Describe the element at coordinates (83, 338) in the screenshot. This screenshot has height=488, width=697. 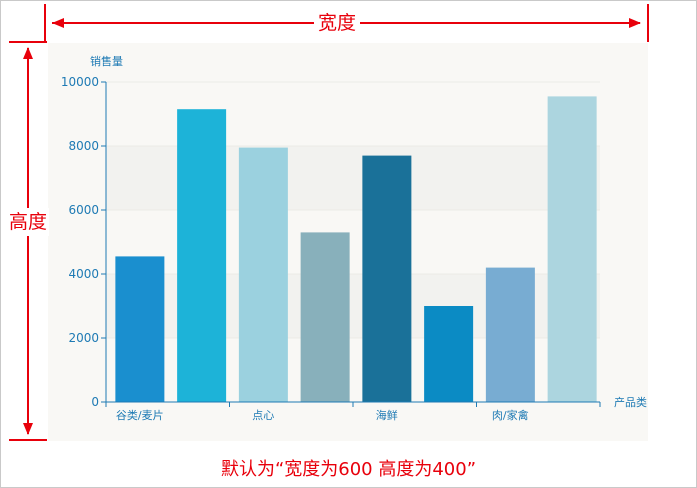
I see `y-tick-label: 2000` at that location.